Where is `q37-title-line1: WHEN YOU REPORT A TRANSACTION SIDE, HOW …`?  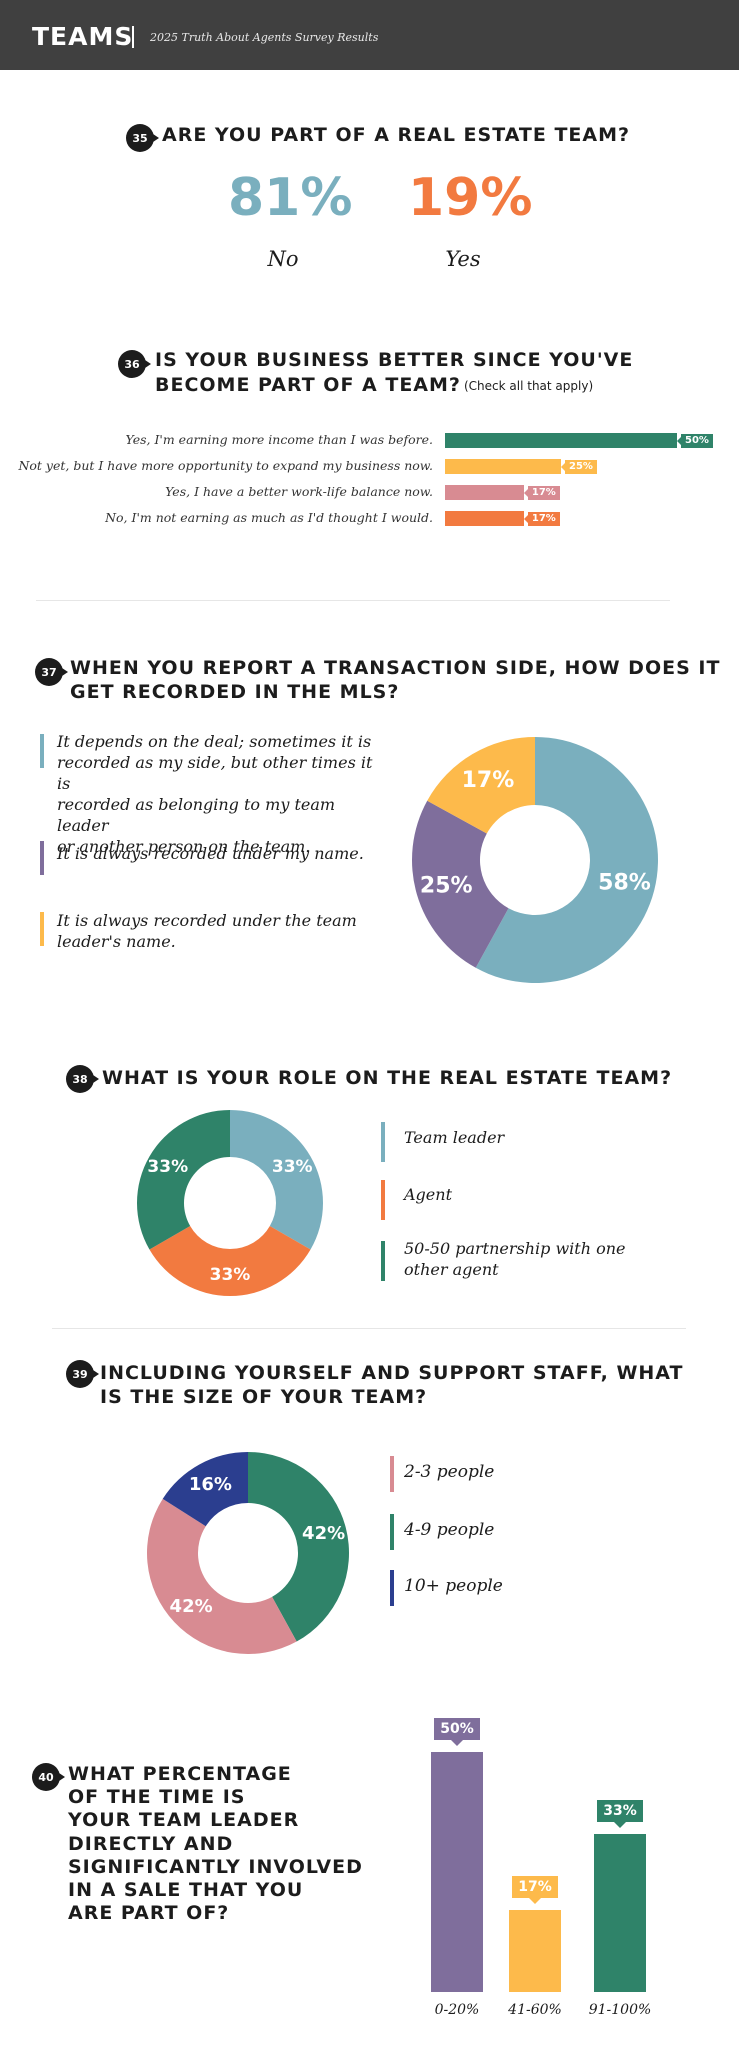 q37-title-line1: WHEN YOU REPORT A TRANSACTION SIDE, HOW … is located at coordinates (395, 668).